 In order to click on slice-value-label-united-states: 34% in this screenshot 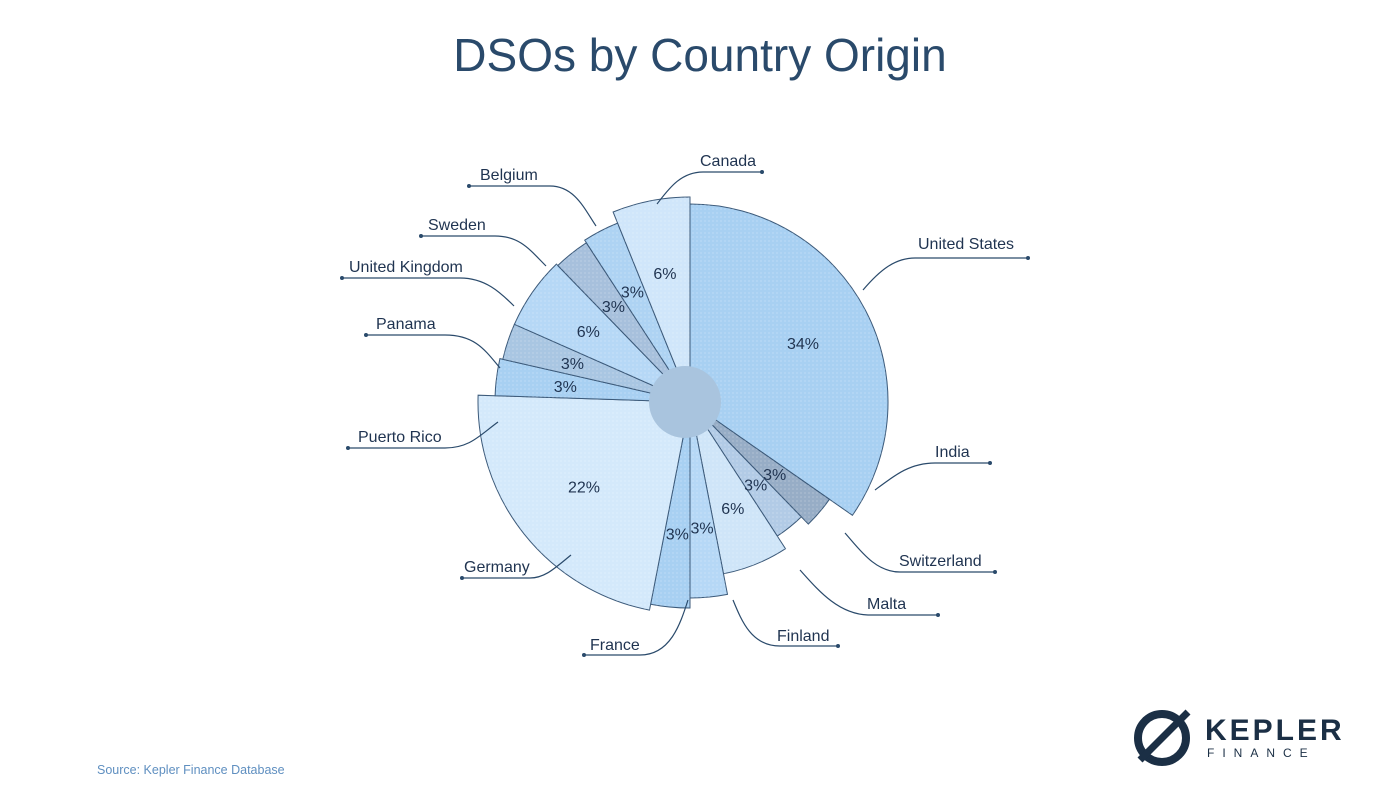, I will do `click(803, 344)`.